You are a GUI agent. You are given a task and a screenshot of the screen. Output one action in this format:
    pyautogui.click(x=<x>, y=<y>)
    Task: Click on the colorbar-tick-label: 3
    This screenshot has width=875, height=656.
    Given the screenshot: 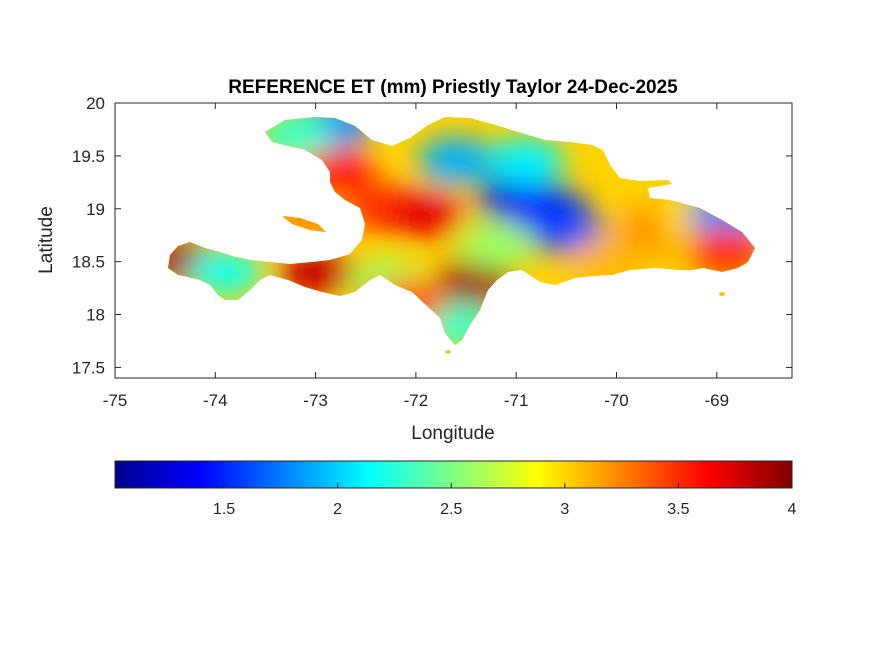 What is the action you would take?
    pyautogui.click(x=564, y=509)
    